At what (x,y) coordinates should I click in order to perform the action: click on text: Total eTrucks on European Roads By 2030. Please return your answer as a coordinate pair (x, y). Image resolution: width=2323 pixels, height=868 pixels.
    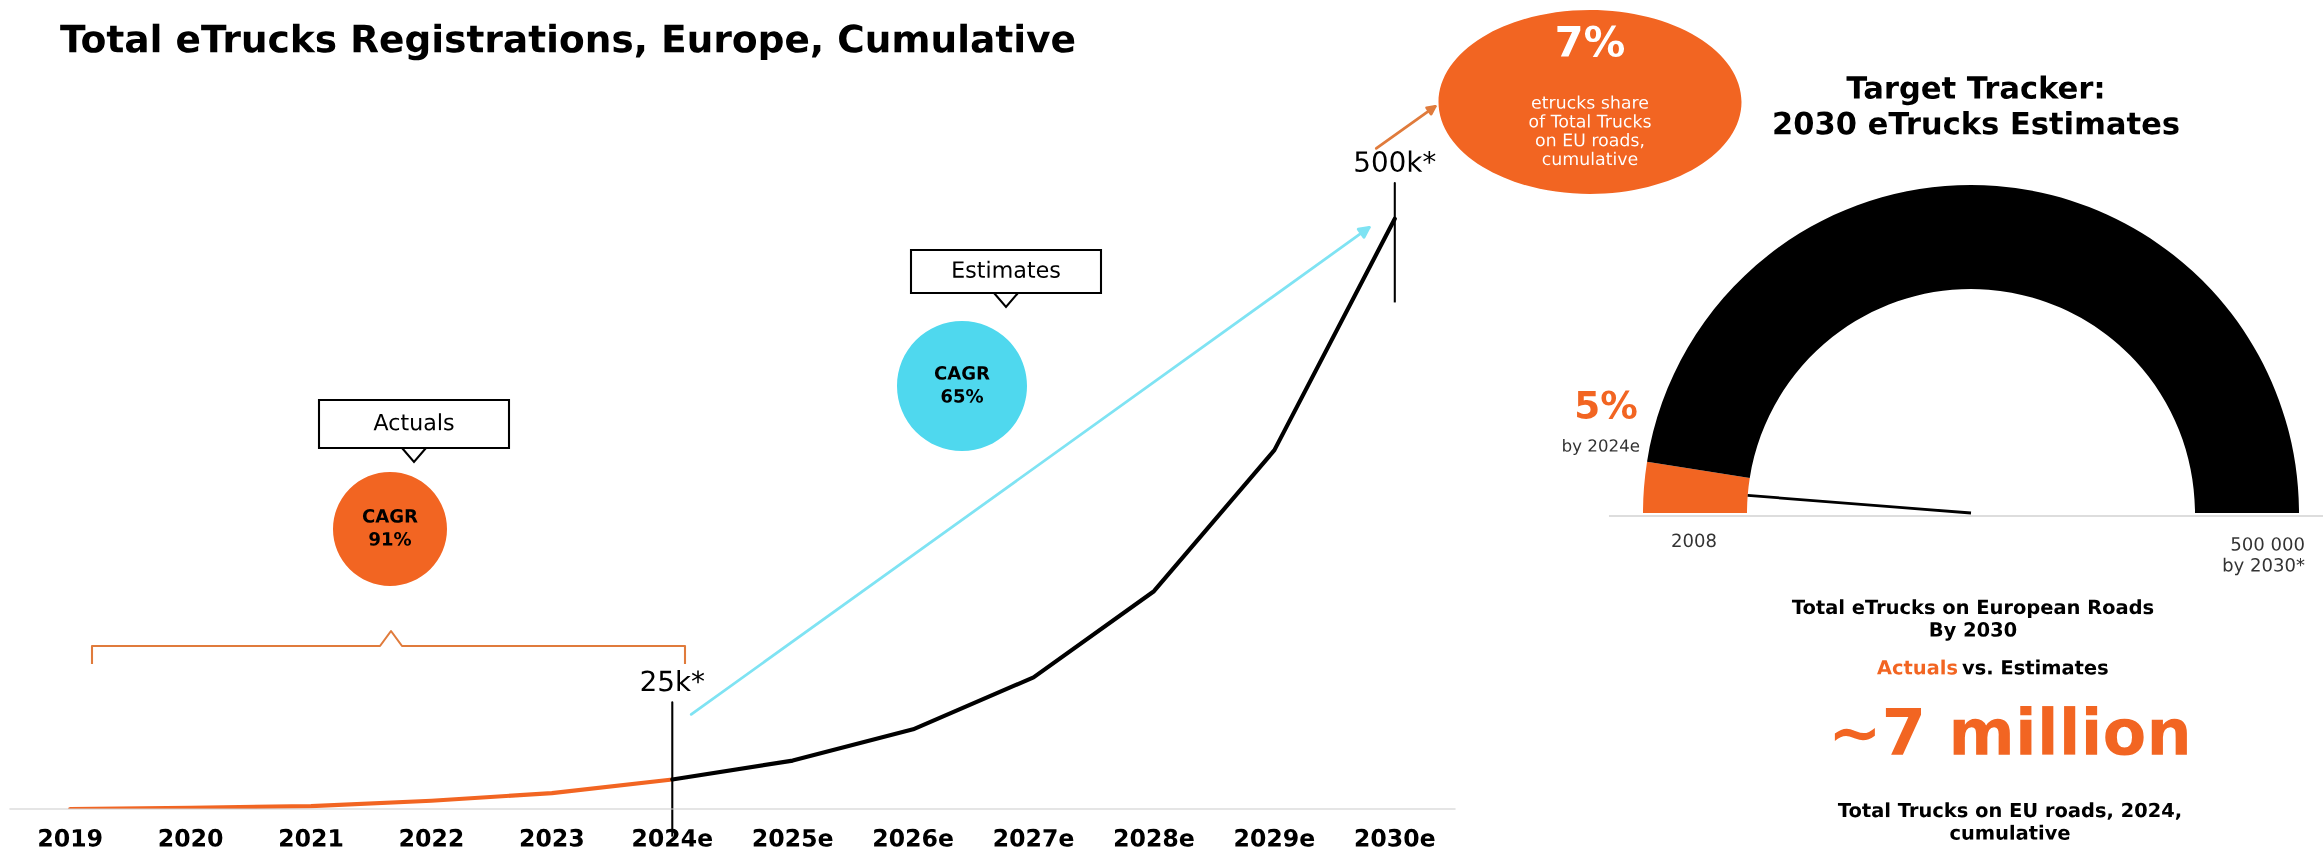
    Looking at the image, I should click on (1972, 620).